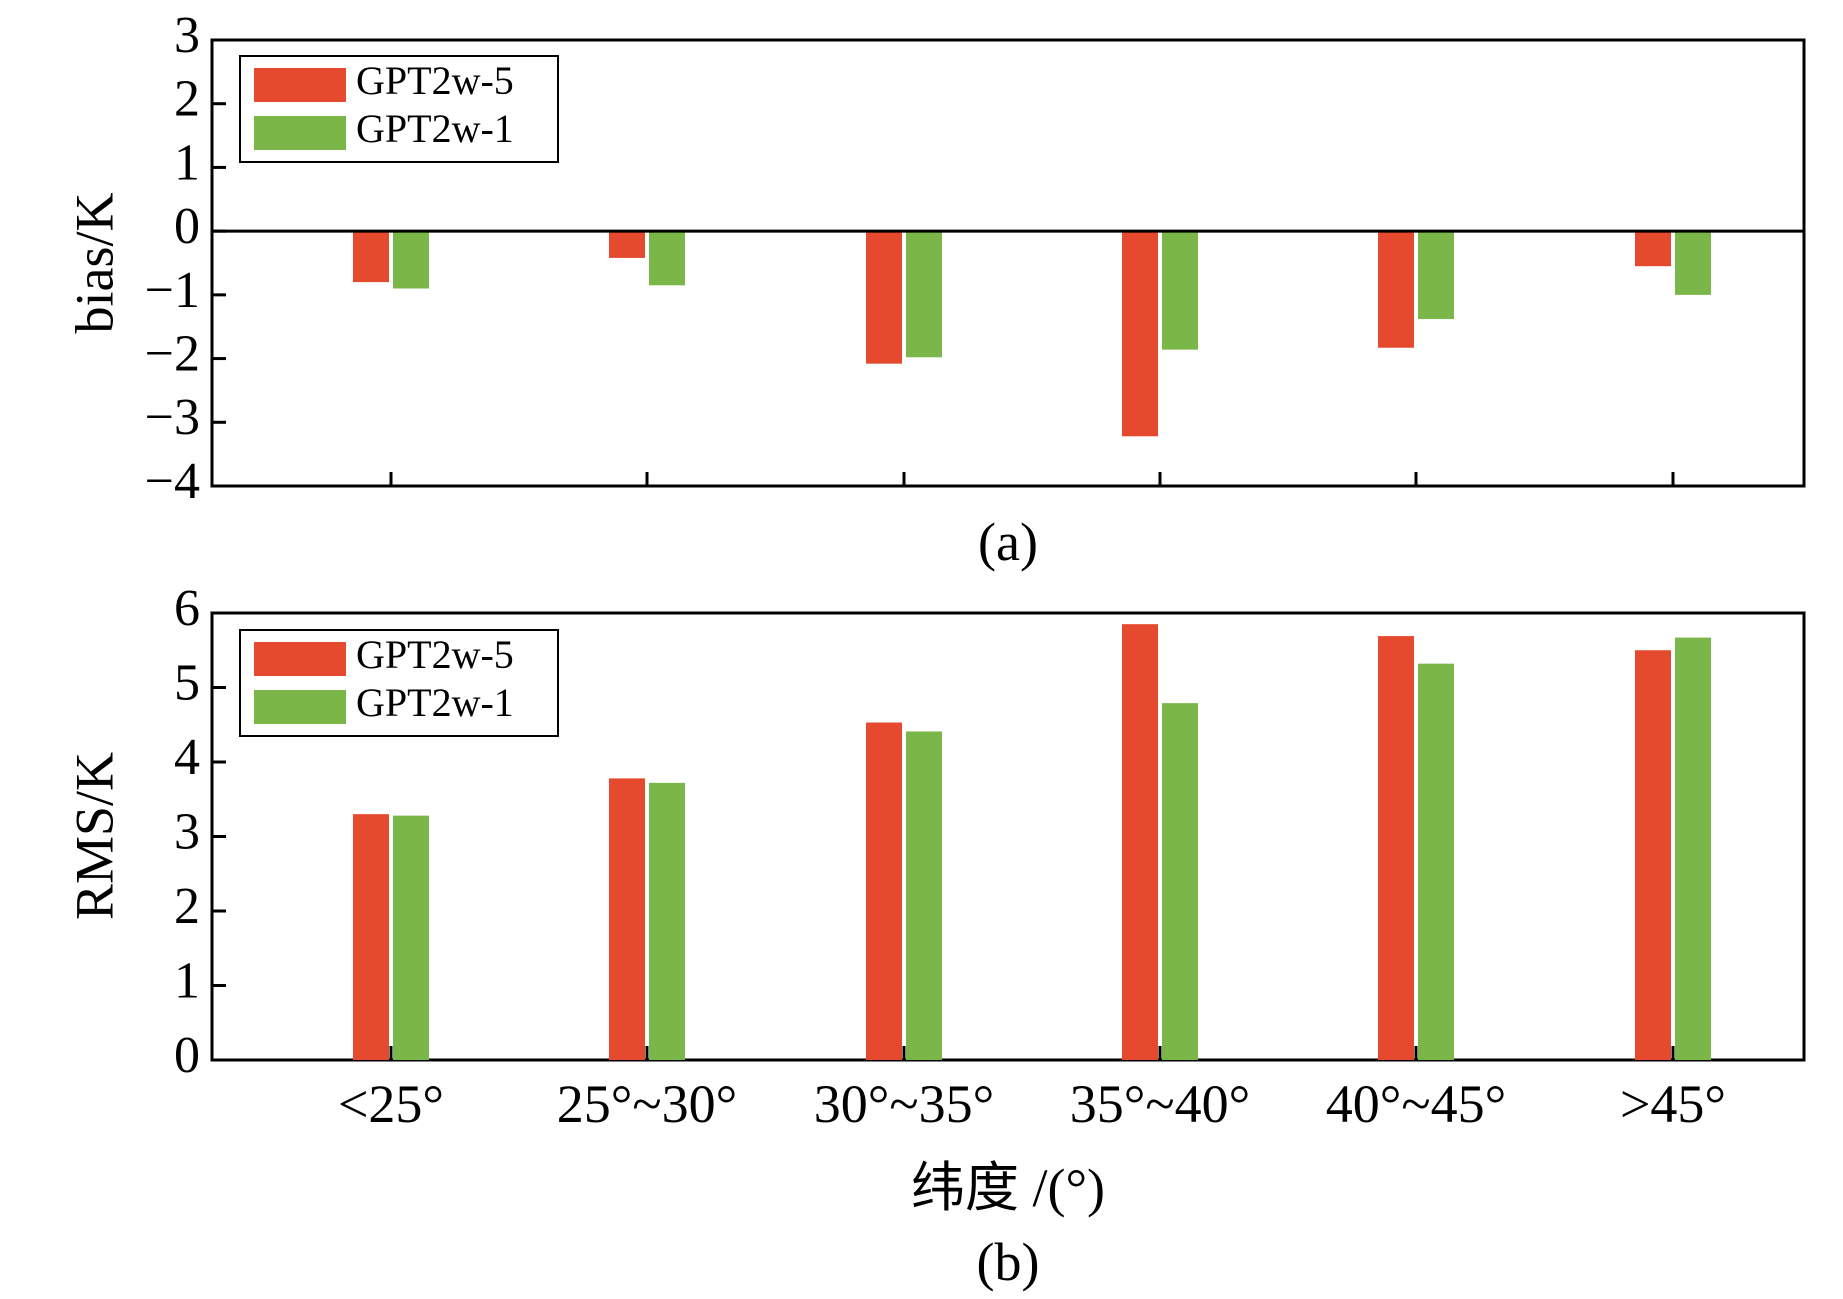  Describe the element at coordinates (647, 1104) in the screenshot. I see `x-tick-label: 25°~30°` at that location.